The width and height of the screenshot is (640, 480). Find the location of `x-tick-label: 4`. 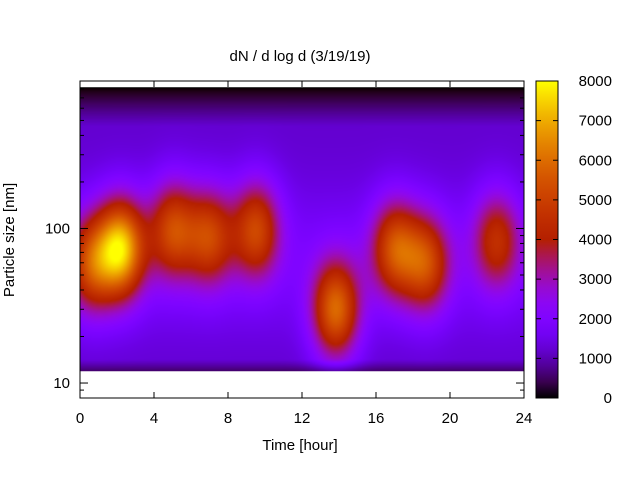

x-tick-label: 4 is located at coordinates (154, 418).